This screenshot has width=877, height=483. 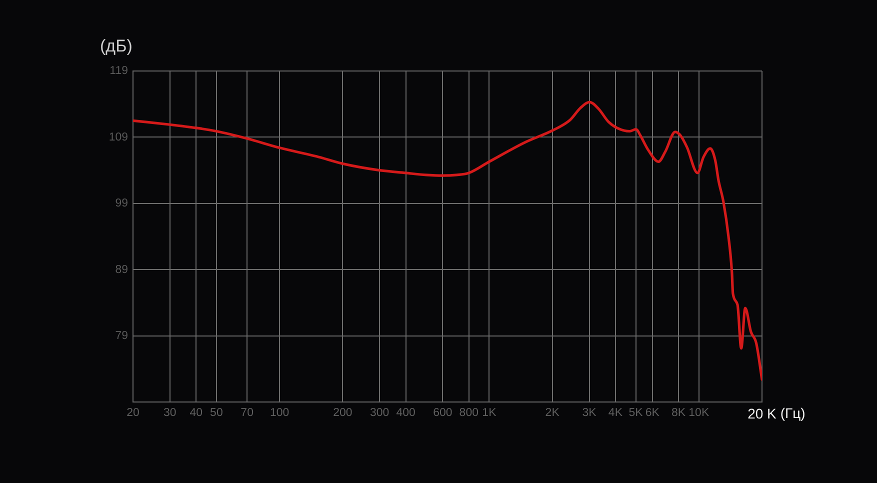 I want to click on x-tick-label: 8K, so click(x=679, y=413).